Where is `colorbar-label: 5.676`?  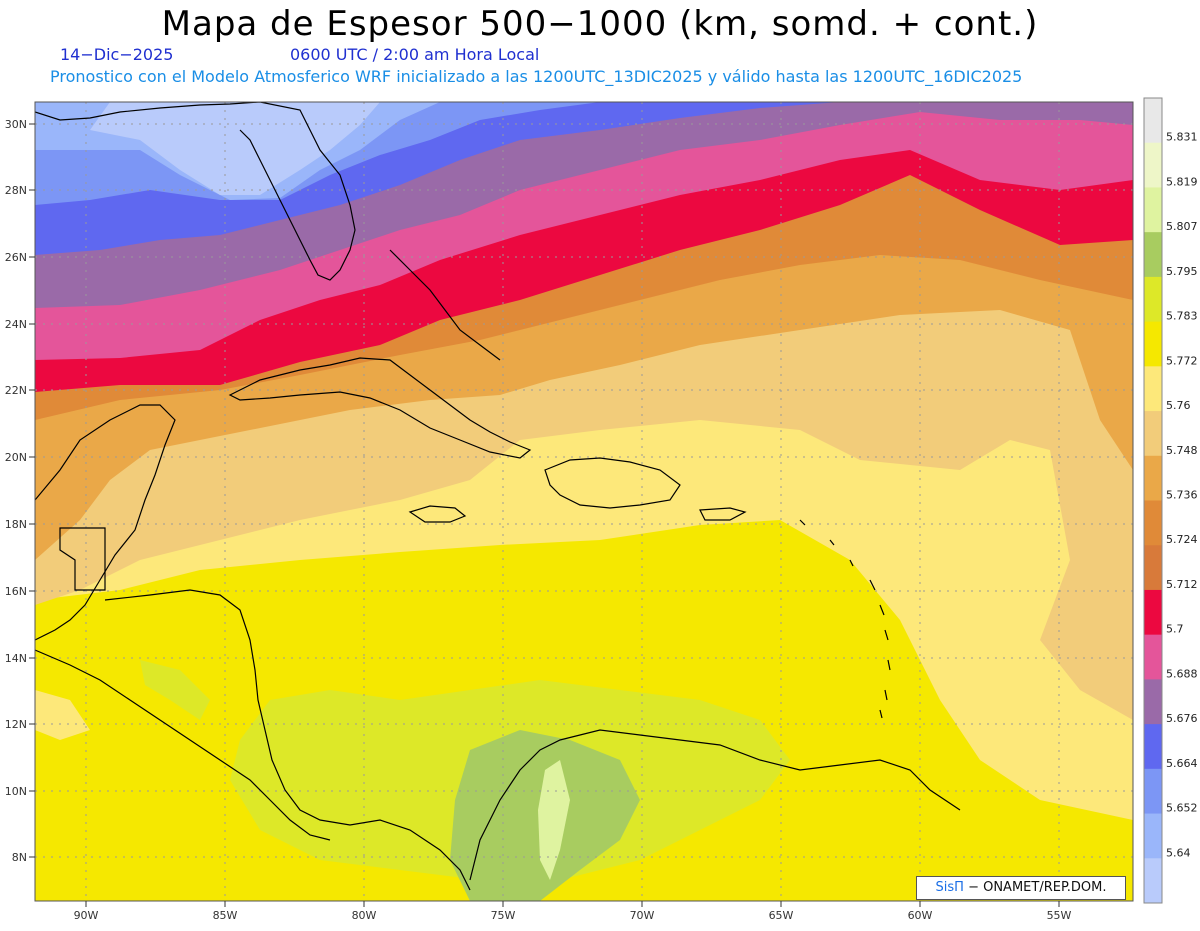 colorbar-label: 5.676 is located at coordinates (1182, 718).